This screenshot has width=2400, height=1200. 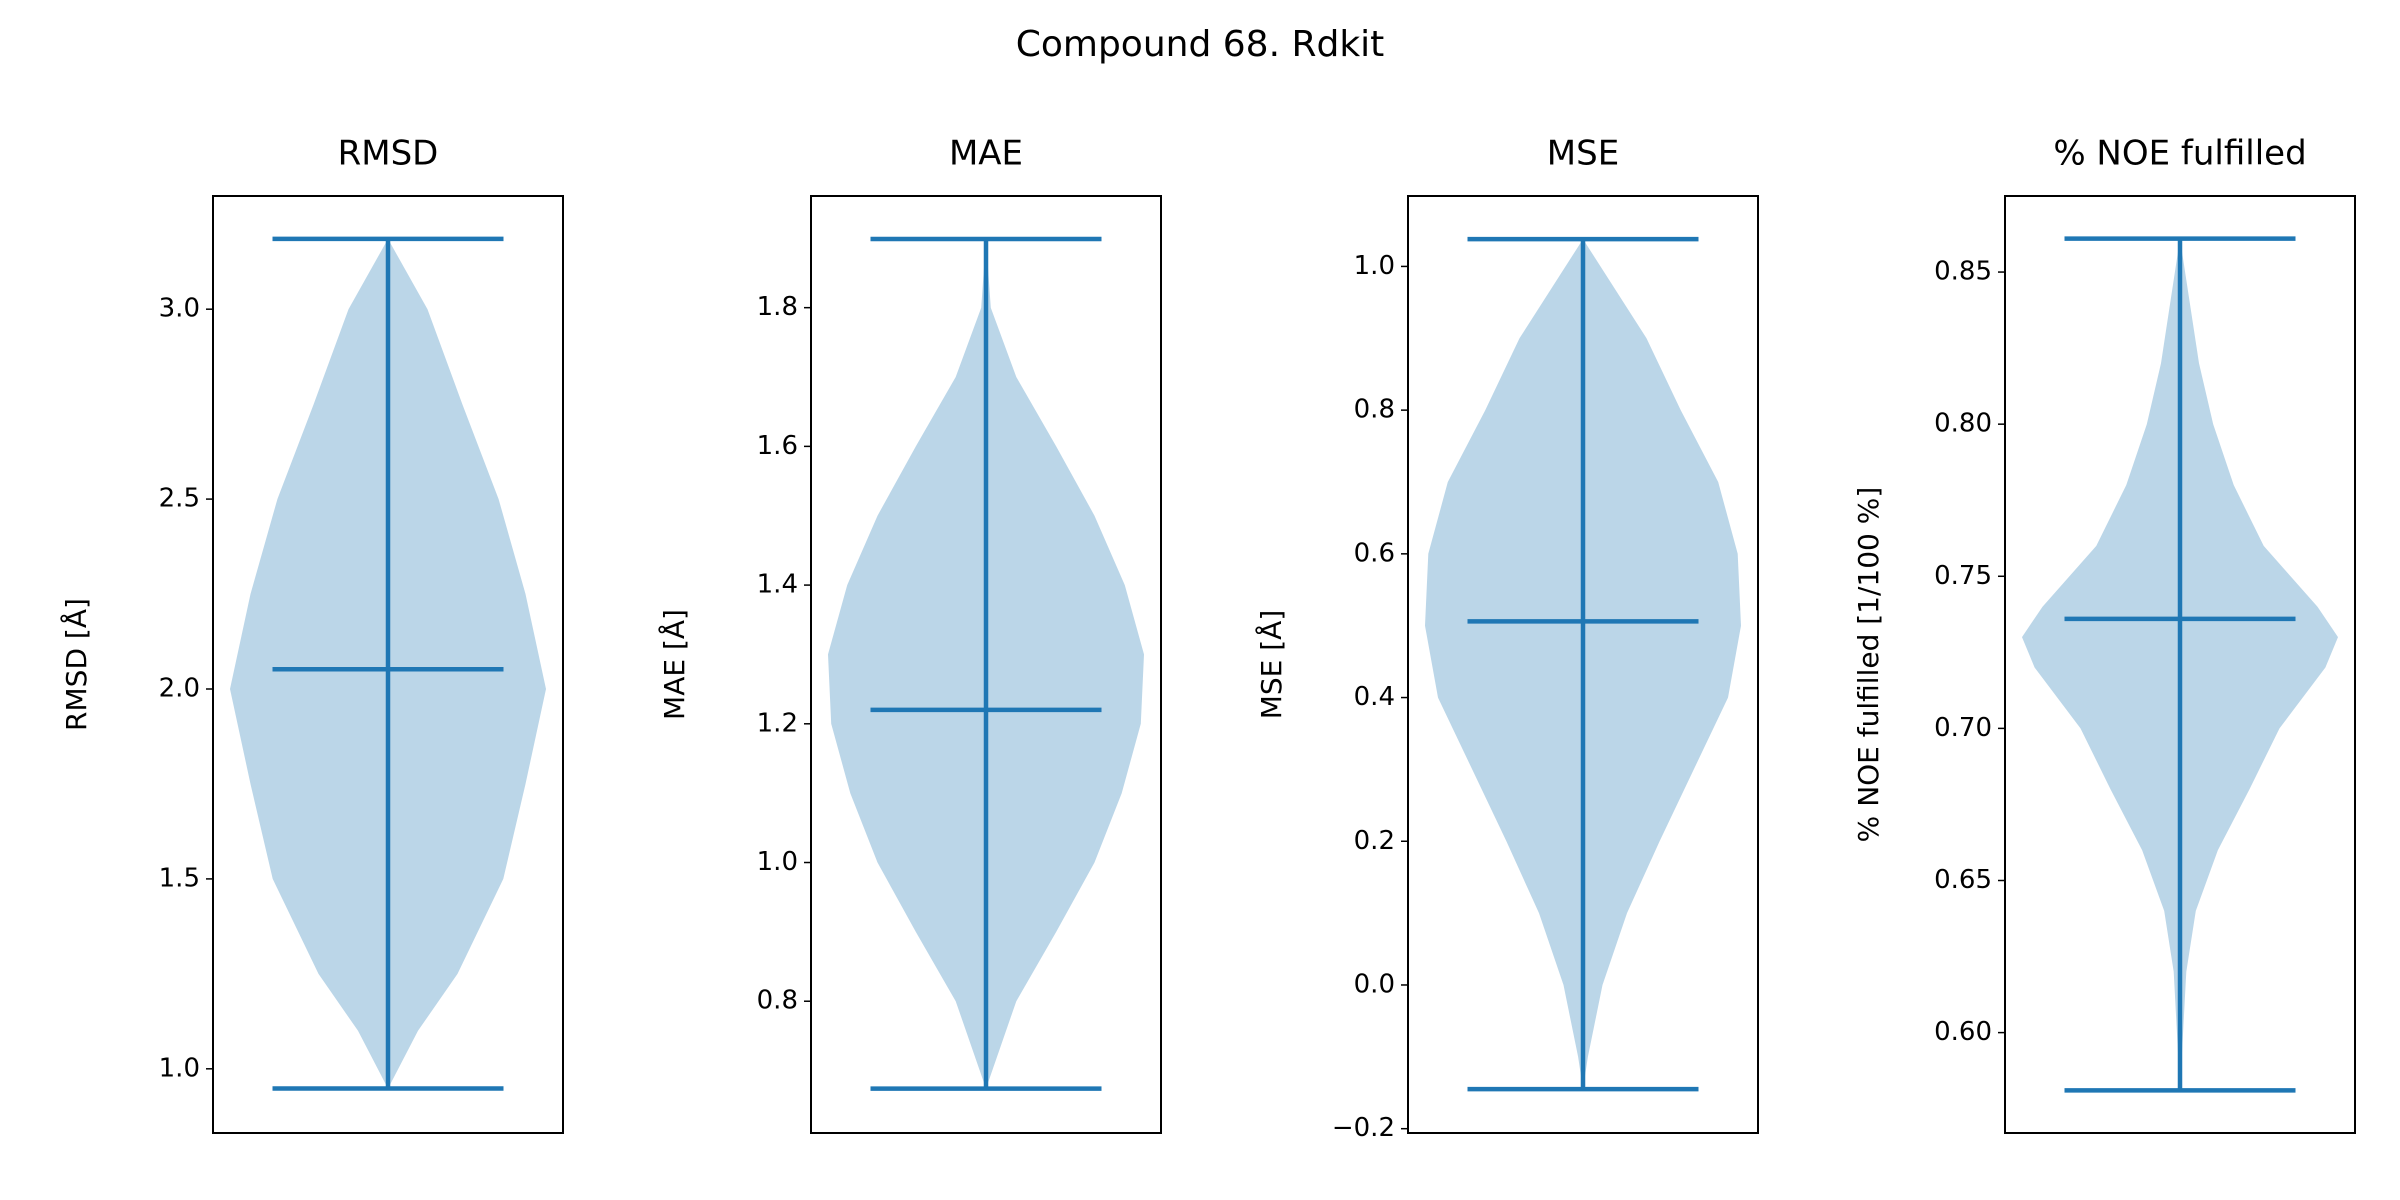 What do you see at coordinates (2179, 154) in the screenshot?
I see `subplot-title: % NOE fulfilled` at bounding box center [2179, 154].